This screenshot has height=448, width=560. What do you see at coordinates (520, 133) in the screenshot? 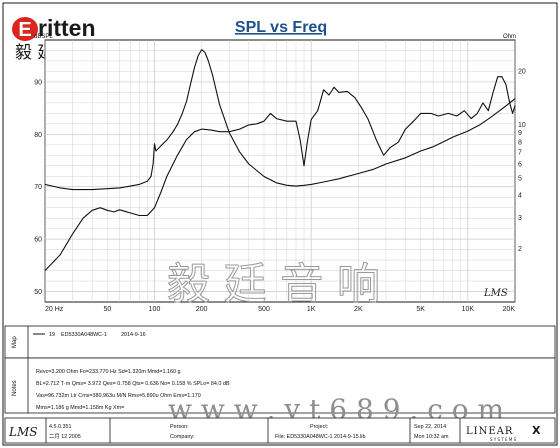
I see `y-right-minor-tick-label: 9` at bounding box center [520, 133].